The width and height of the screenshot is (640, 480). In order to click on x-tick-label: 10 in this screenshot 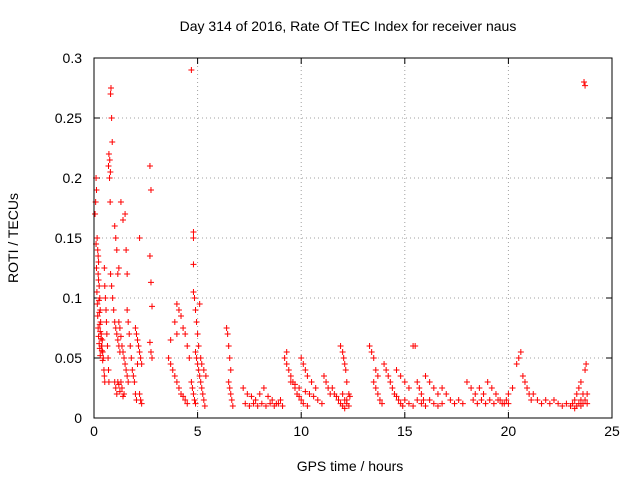, I will do `click(301, 431)`.